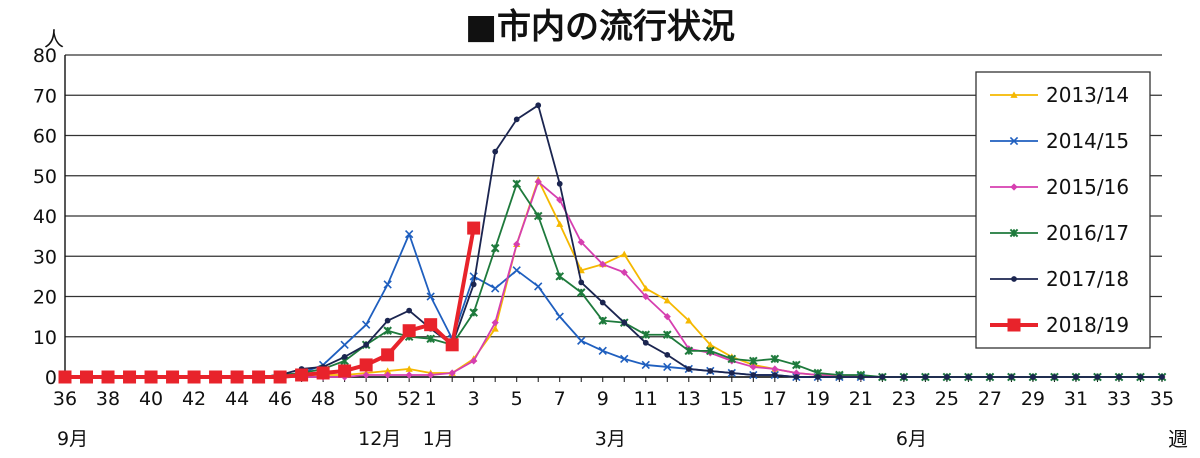 The width and height of the screenshot is (1200, 458). I want to click on x-tick-label: 19, so click(818, 399).